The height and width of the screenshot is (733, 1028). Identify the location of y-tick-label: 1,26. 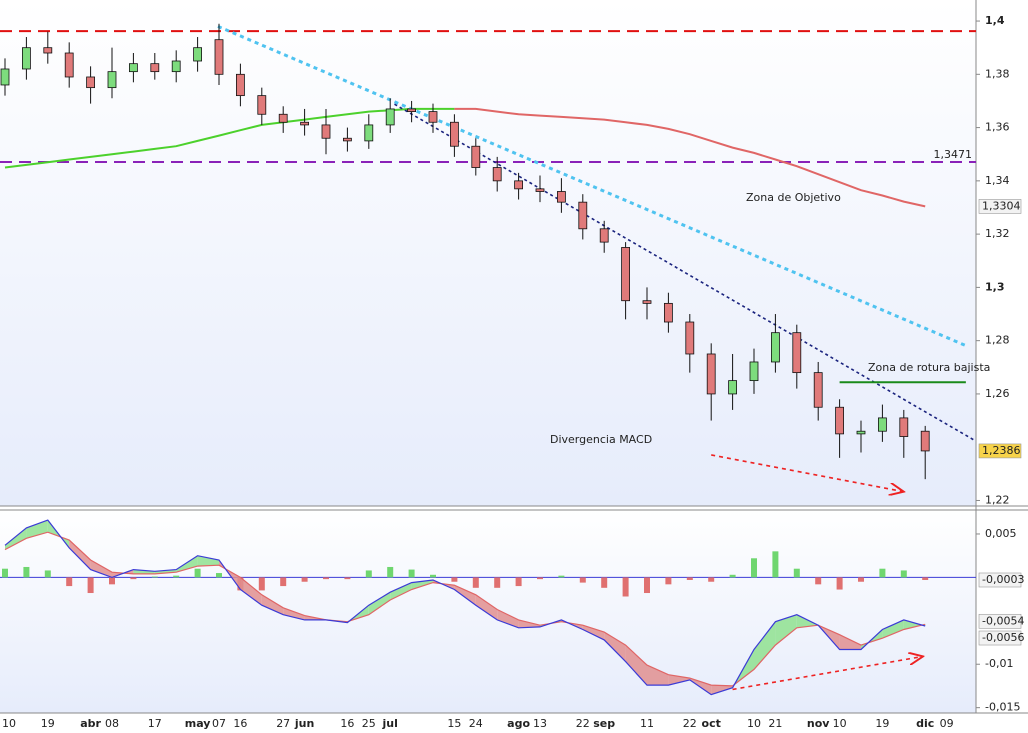
(997, 393).